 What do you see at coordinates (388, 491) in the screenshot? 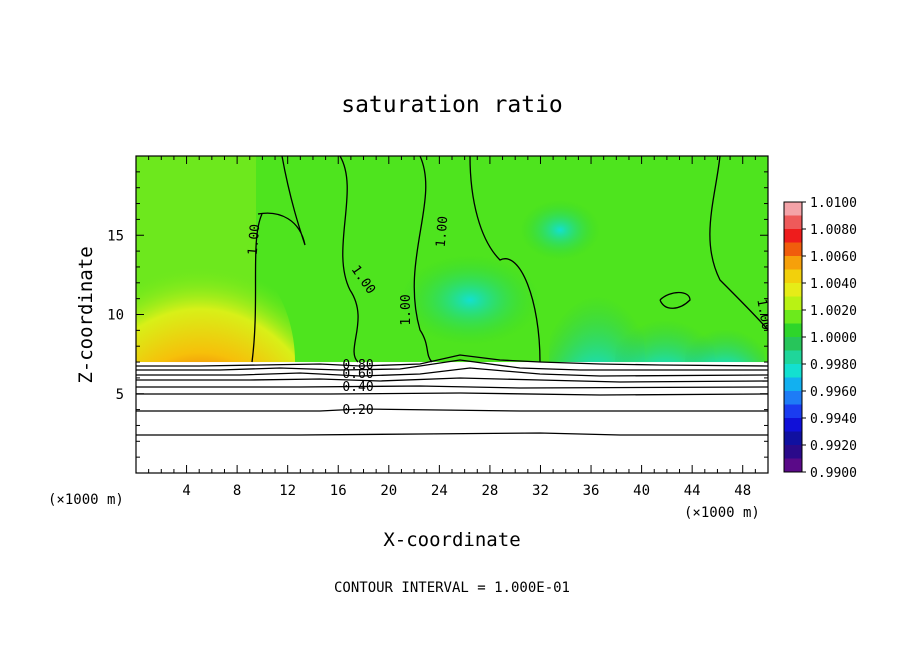
I see `x-tick-label: 20` at bounding box center [388, 491].